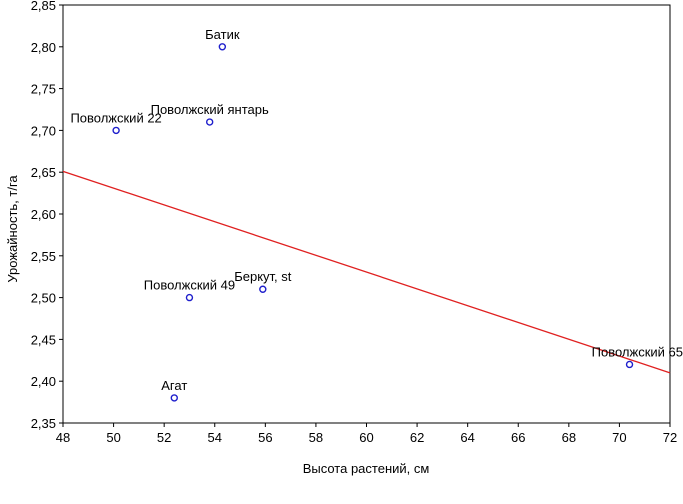 The image size is (683, 504). What do you see at coordinates (43, 381) in the screenshot?
I see `y-tick-label: 2,40` at bounding box center [43, 381].